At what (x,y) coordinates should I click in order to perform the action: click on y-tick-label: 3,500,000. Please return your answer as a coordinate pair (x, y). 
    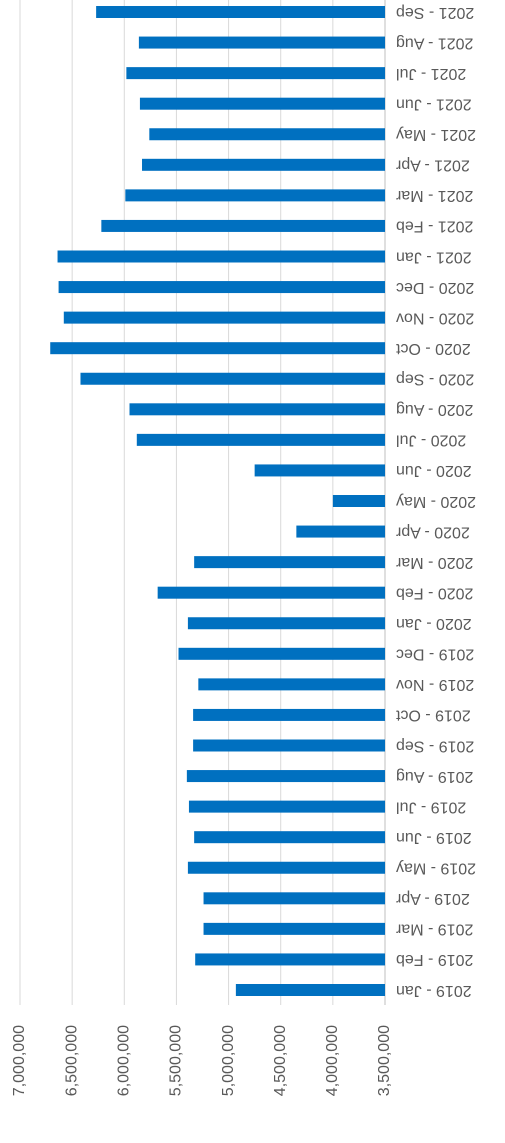
    Looking at the image, I should click on (384, 1060).